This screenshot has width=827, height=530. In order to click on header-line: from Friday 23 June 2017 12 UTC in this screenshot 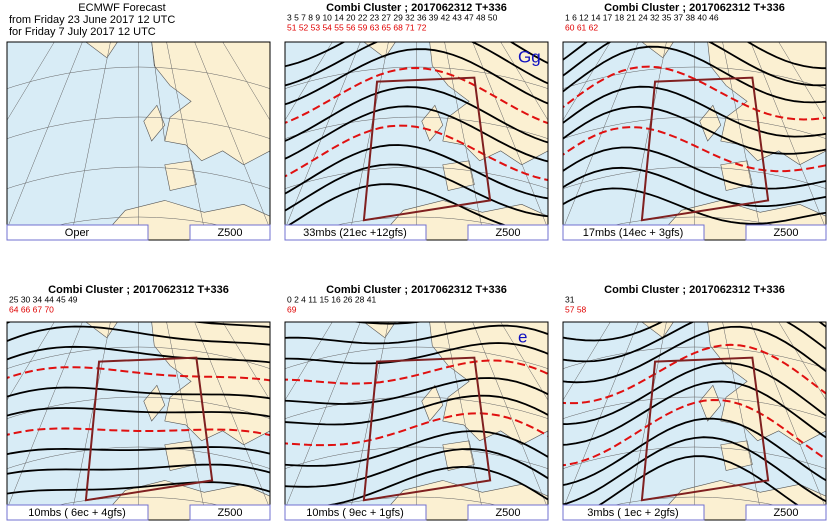, I will do `click(92, 20)`.